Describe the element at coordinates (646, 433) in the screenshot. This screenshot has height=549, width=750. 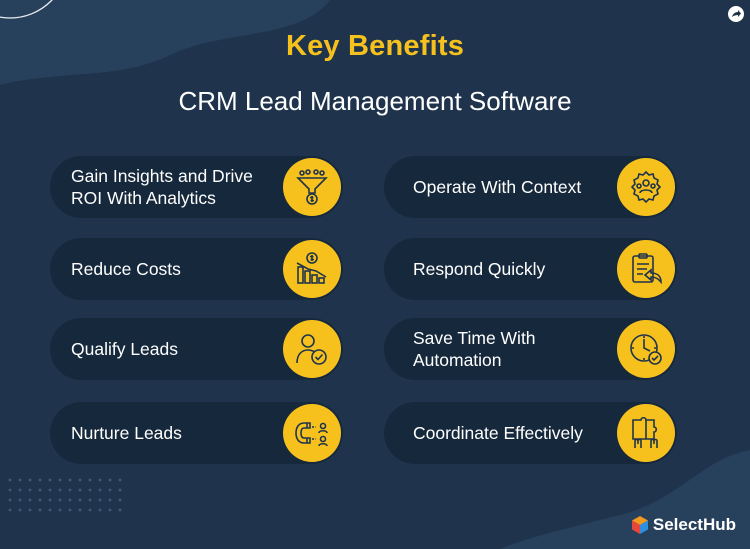
I see `puzzle-hands-icon` at that location.